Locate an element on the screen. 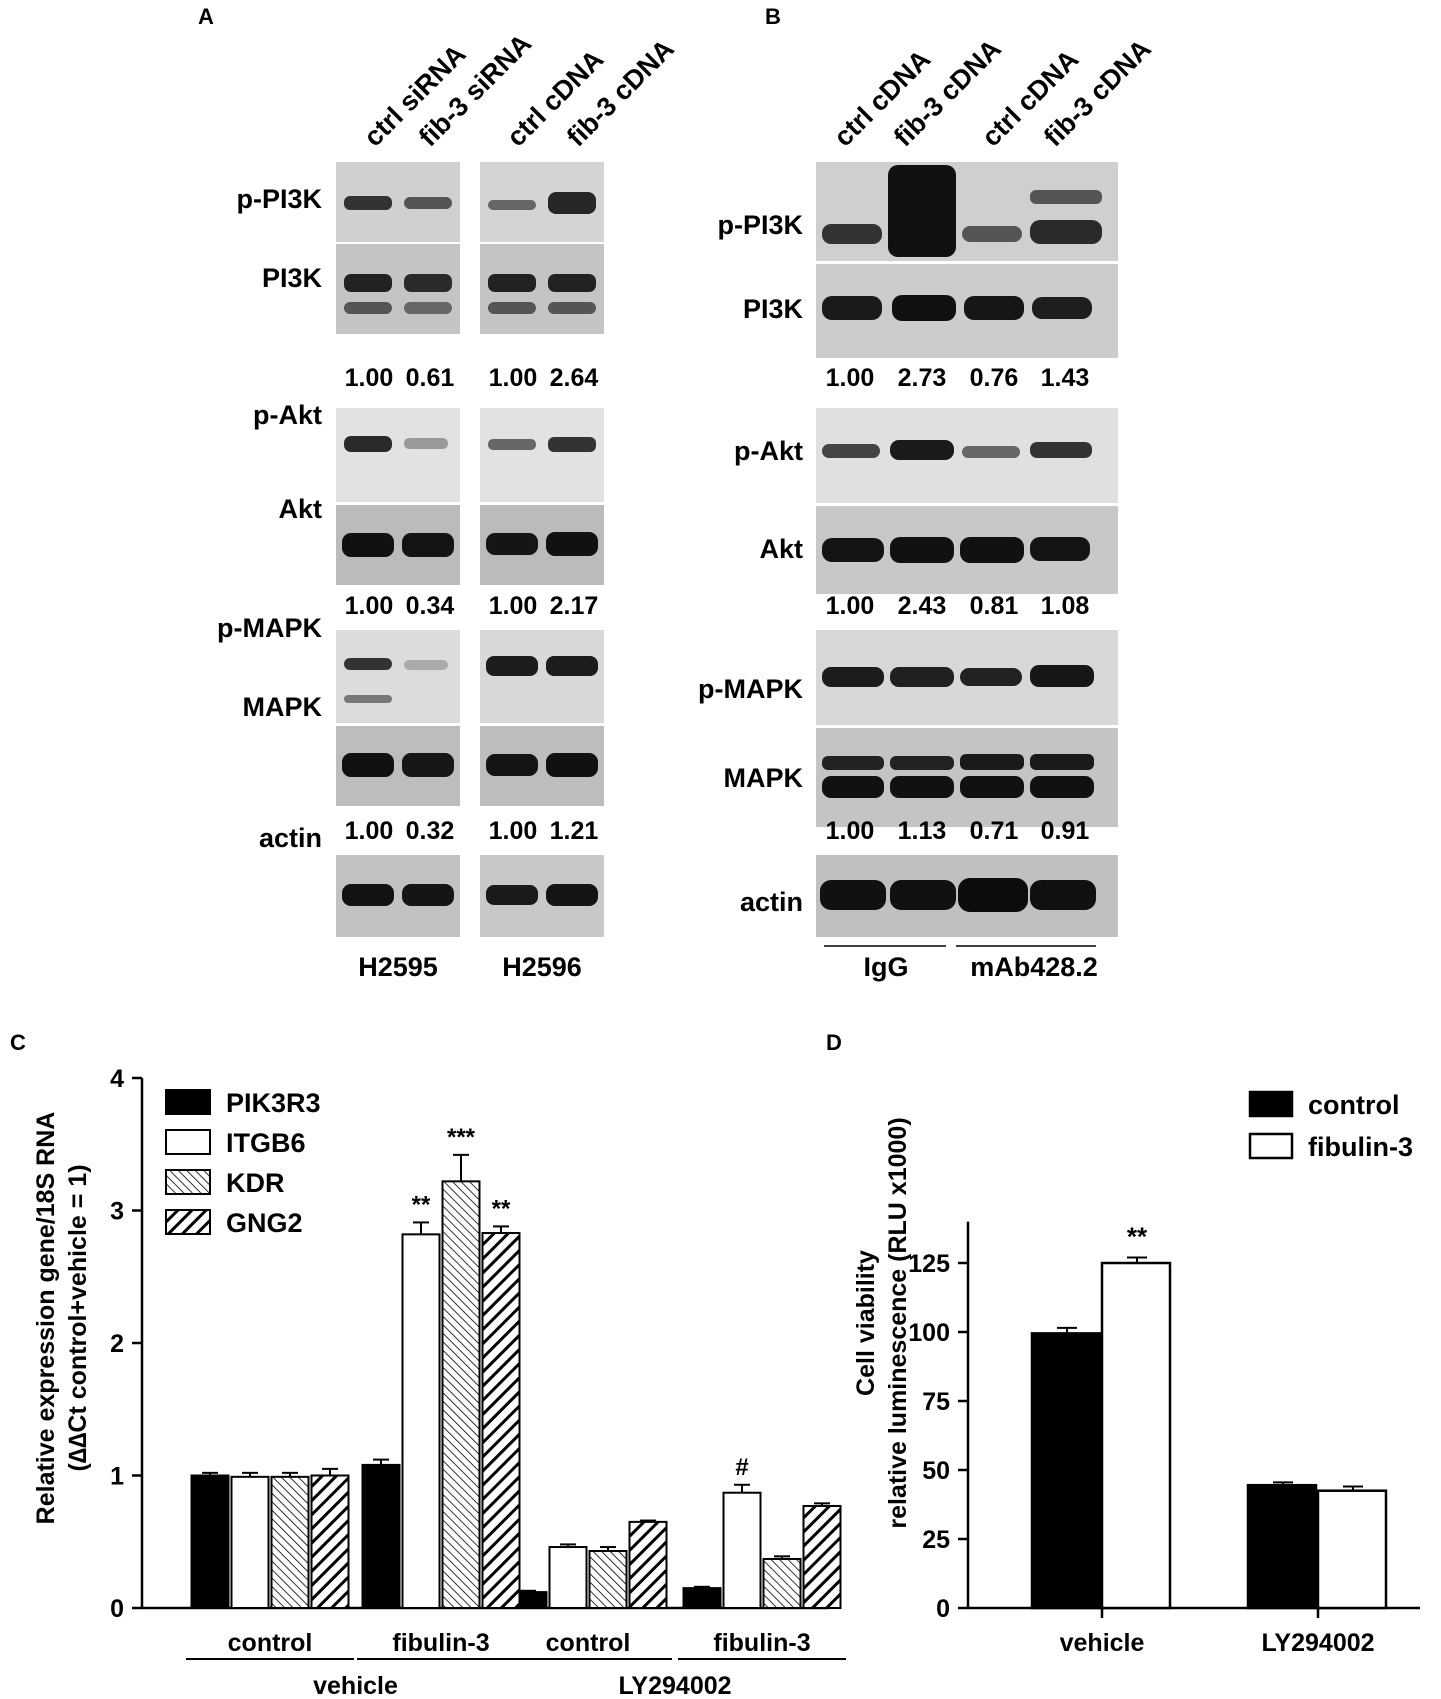  legend-label: fibulin-3 is located at coordinates (1360, 1147).